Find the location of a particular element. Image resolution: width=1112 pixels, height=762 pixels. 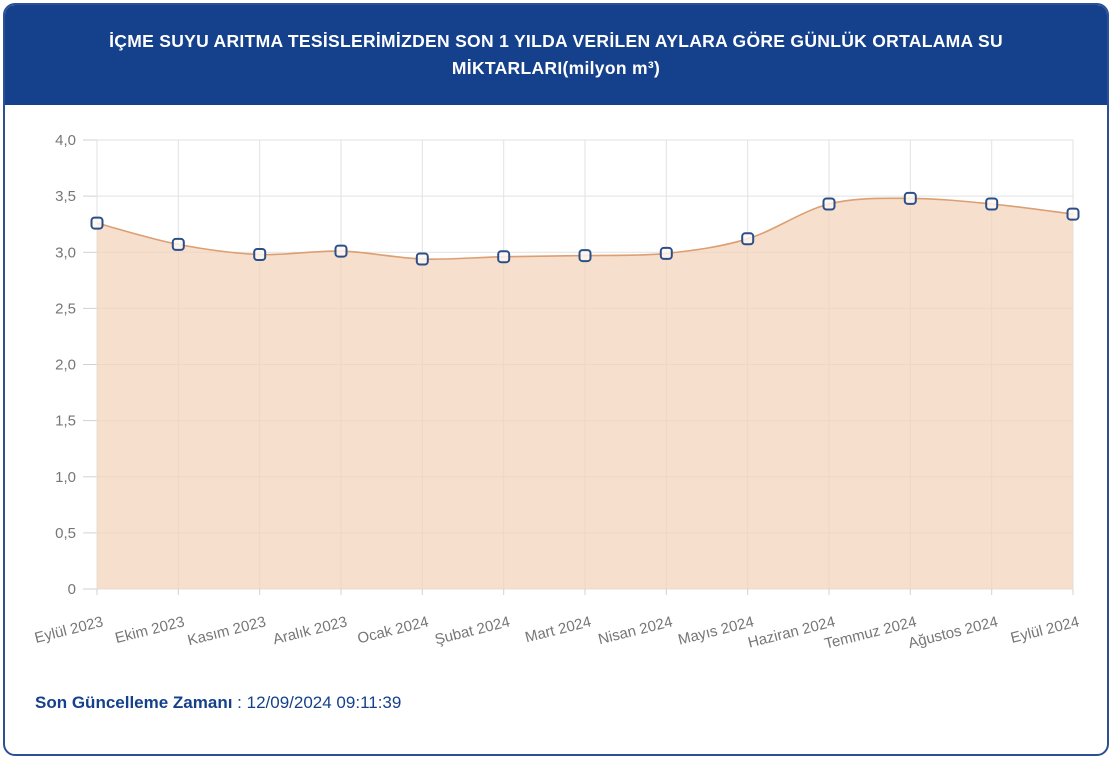

x-axis-tick-label: Ağustos 2024 is located at coordinates (953, 632).